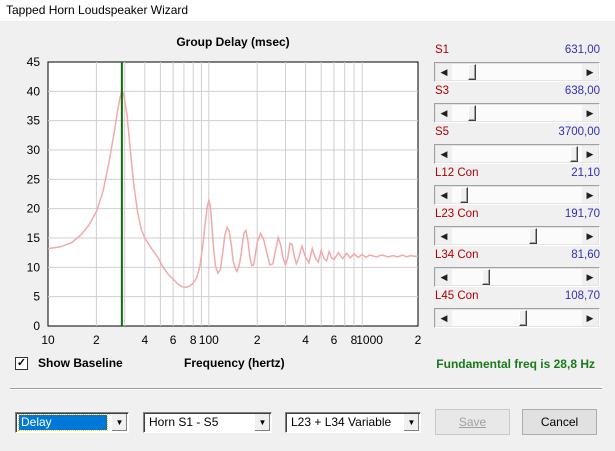  I want to click on y-tick-label: 35, so click(34, 121).